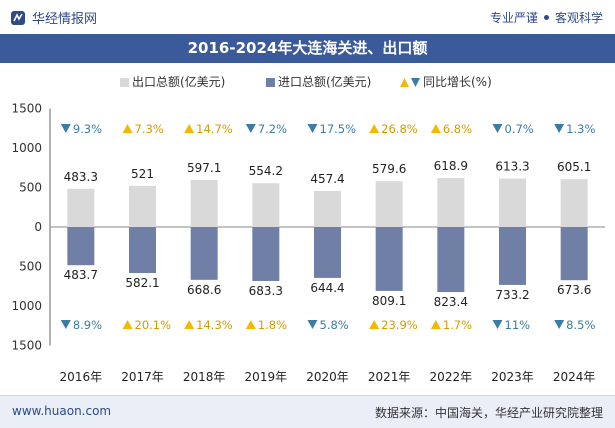 The image size is (615, 428). I want to click on x-tick-label: 2020年, so click(327, 377).